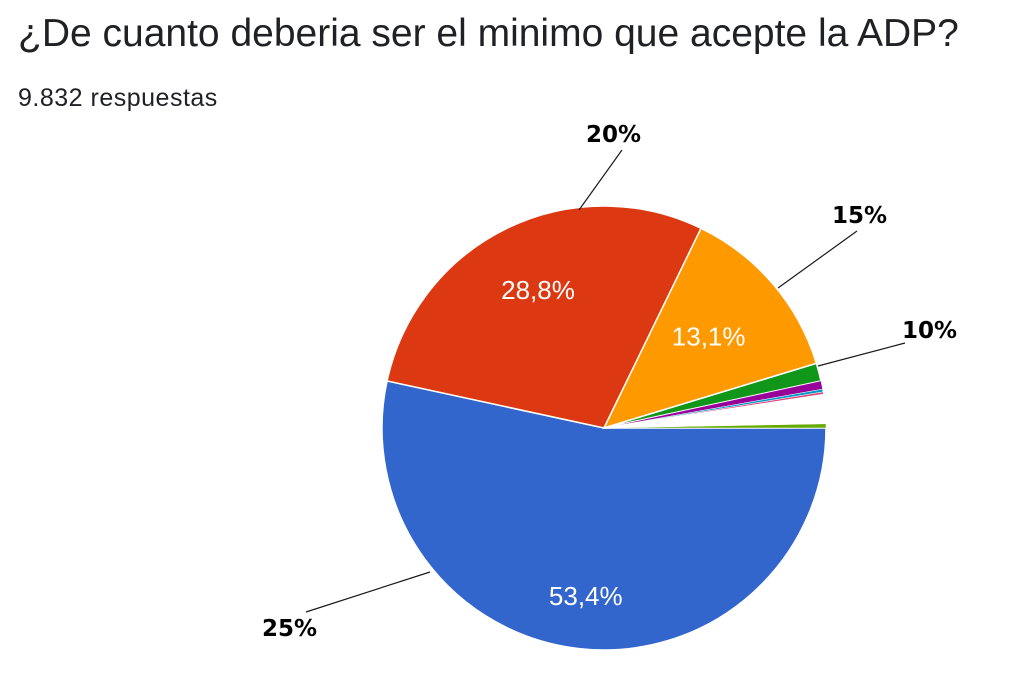  I want to click on slice-label-2: 13,1%, so click(709, 336).